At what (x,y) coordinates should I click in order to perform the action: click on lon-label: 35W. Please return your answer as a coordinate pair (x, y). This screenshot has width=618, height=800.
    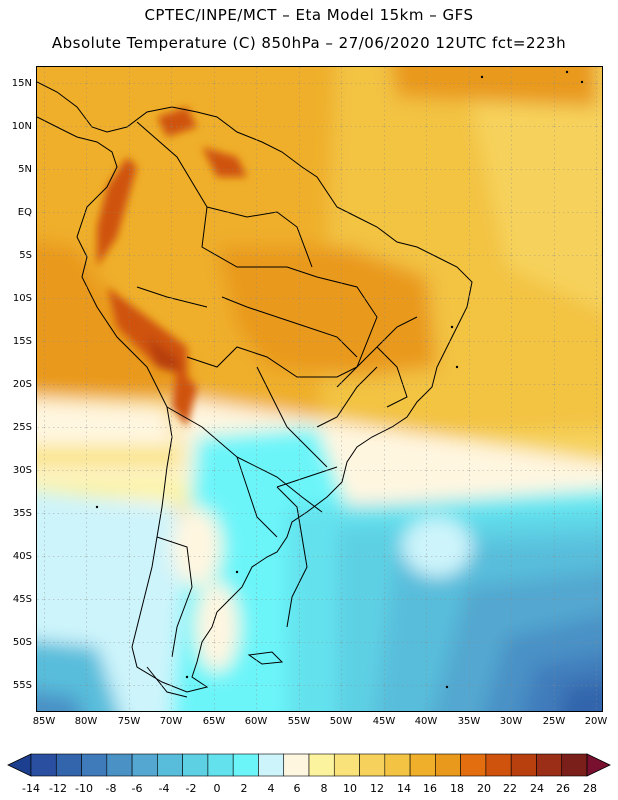
    Looking at the image, I should click on (469, 721).